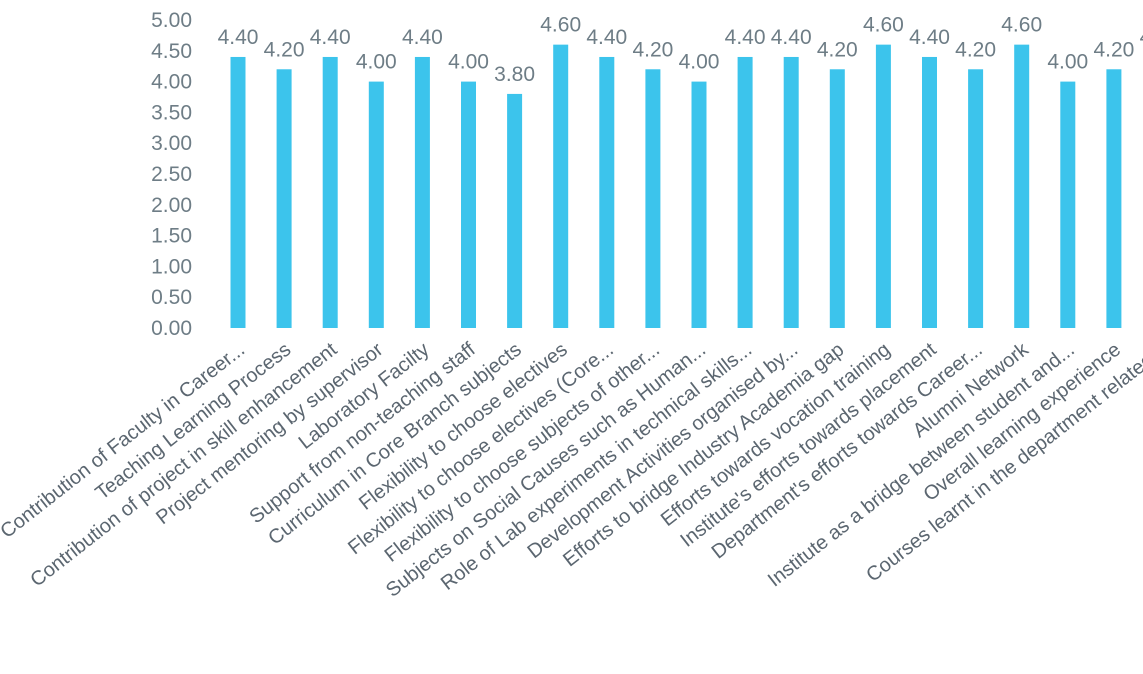  I want to click on y-tick-label: 1.00, so click(171, 266).